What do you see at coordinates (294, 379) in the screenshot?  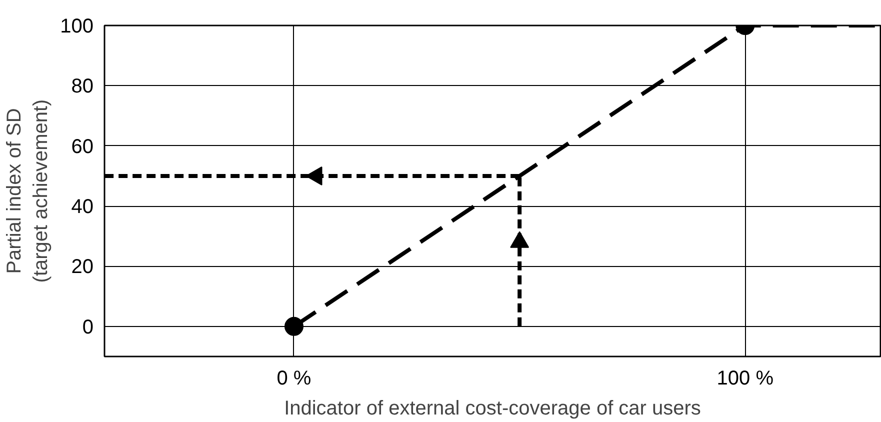 I see `x-tick-label: 0 %` at bounding box center [294, 379].